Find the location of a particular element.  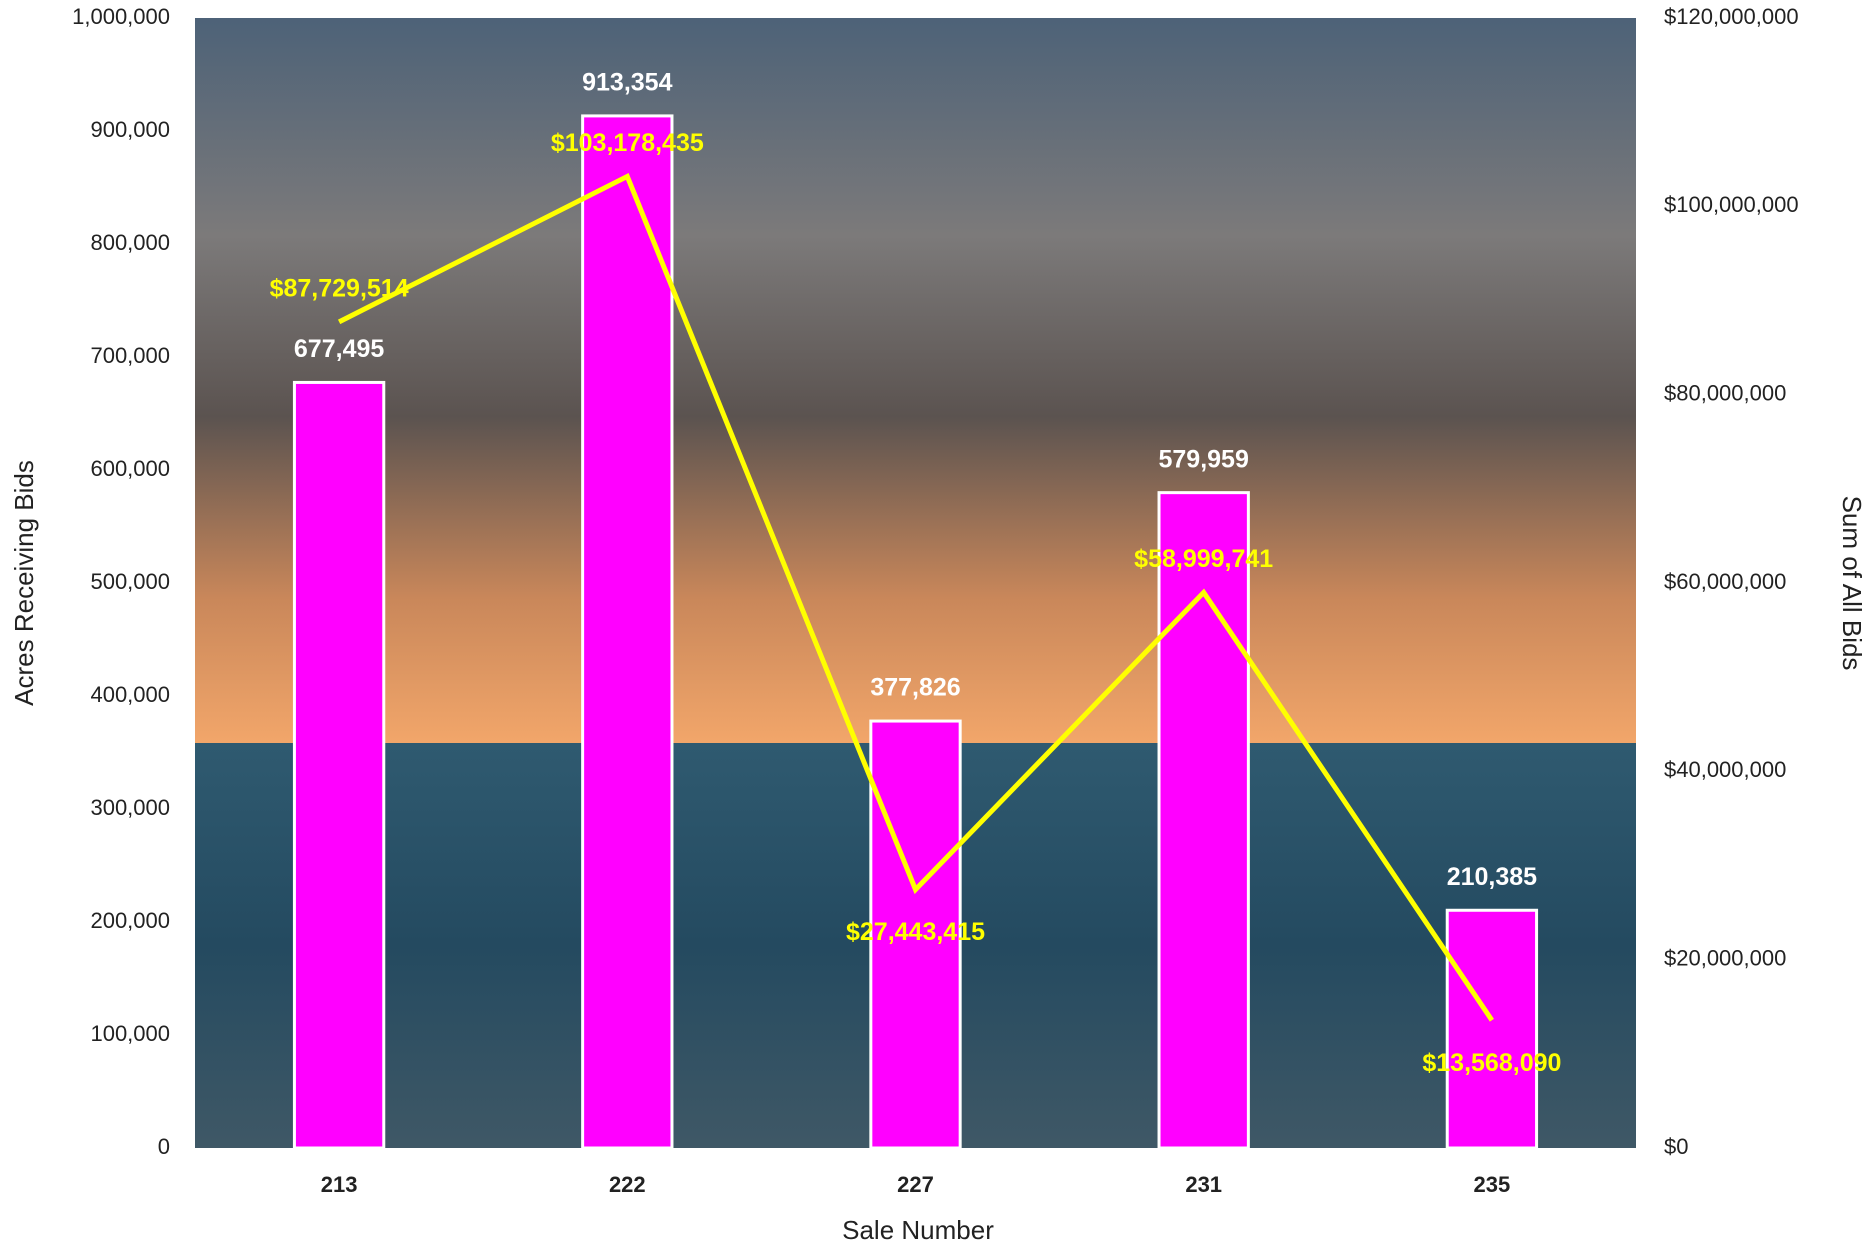

y-tick-label: 900,000 is located at coordinates (130, 129).